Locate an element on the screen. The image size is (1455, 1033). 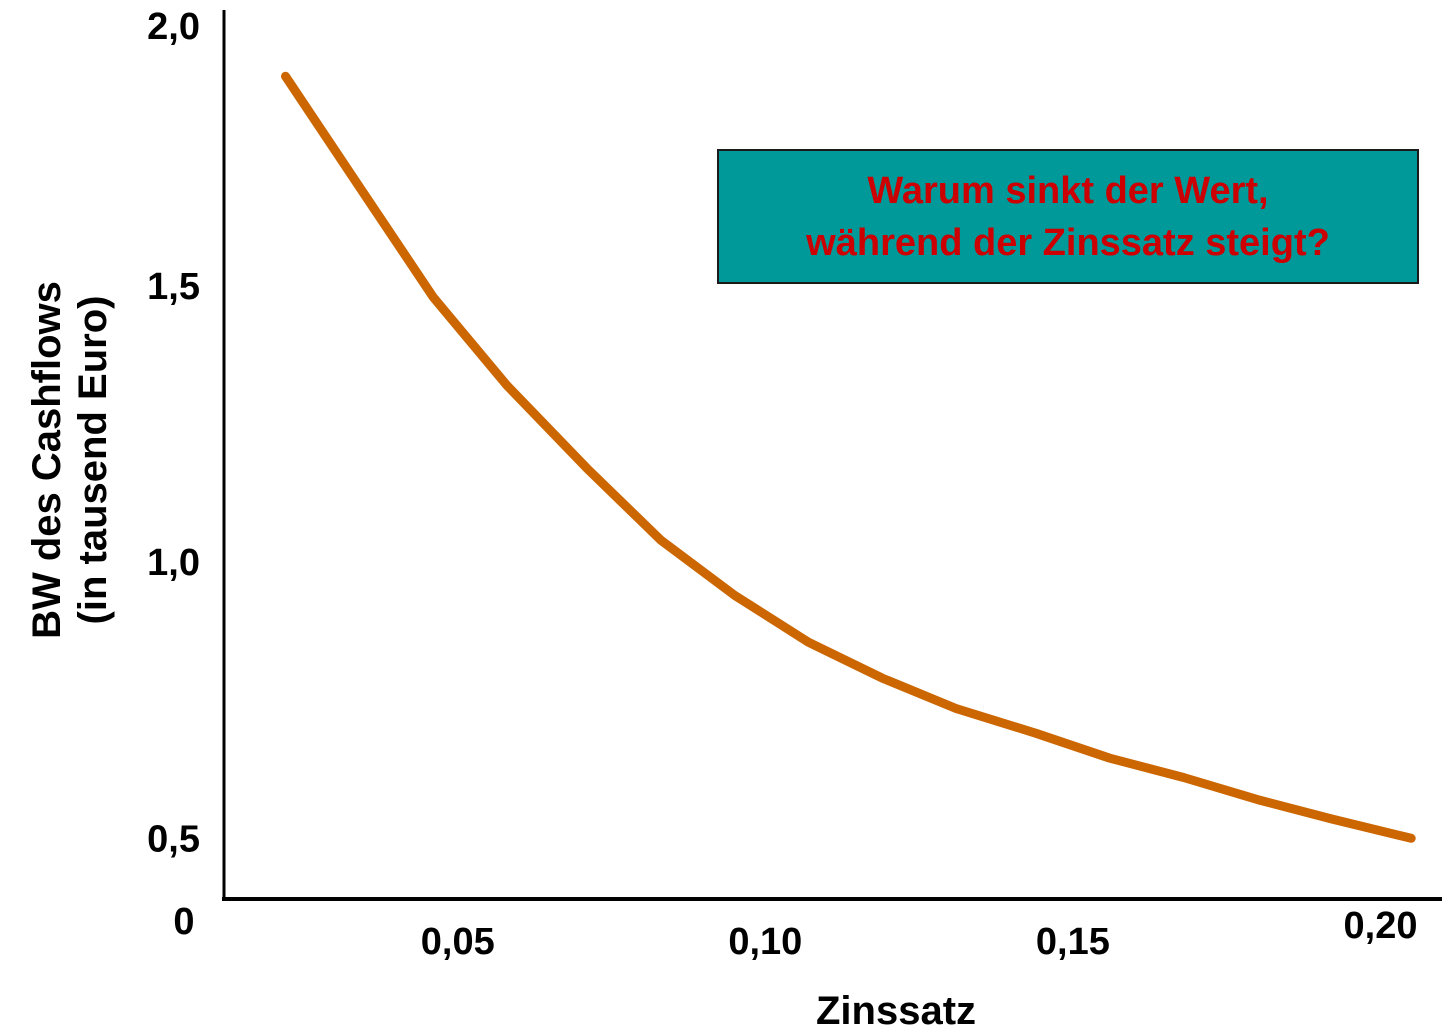
x-tick-label: 0,15 is located at coordinates (1073, 942).